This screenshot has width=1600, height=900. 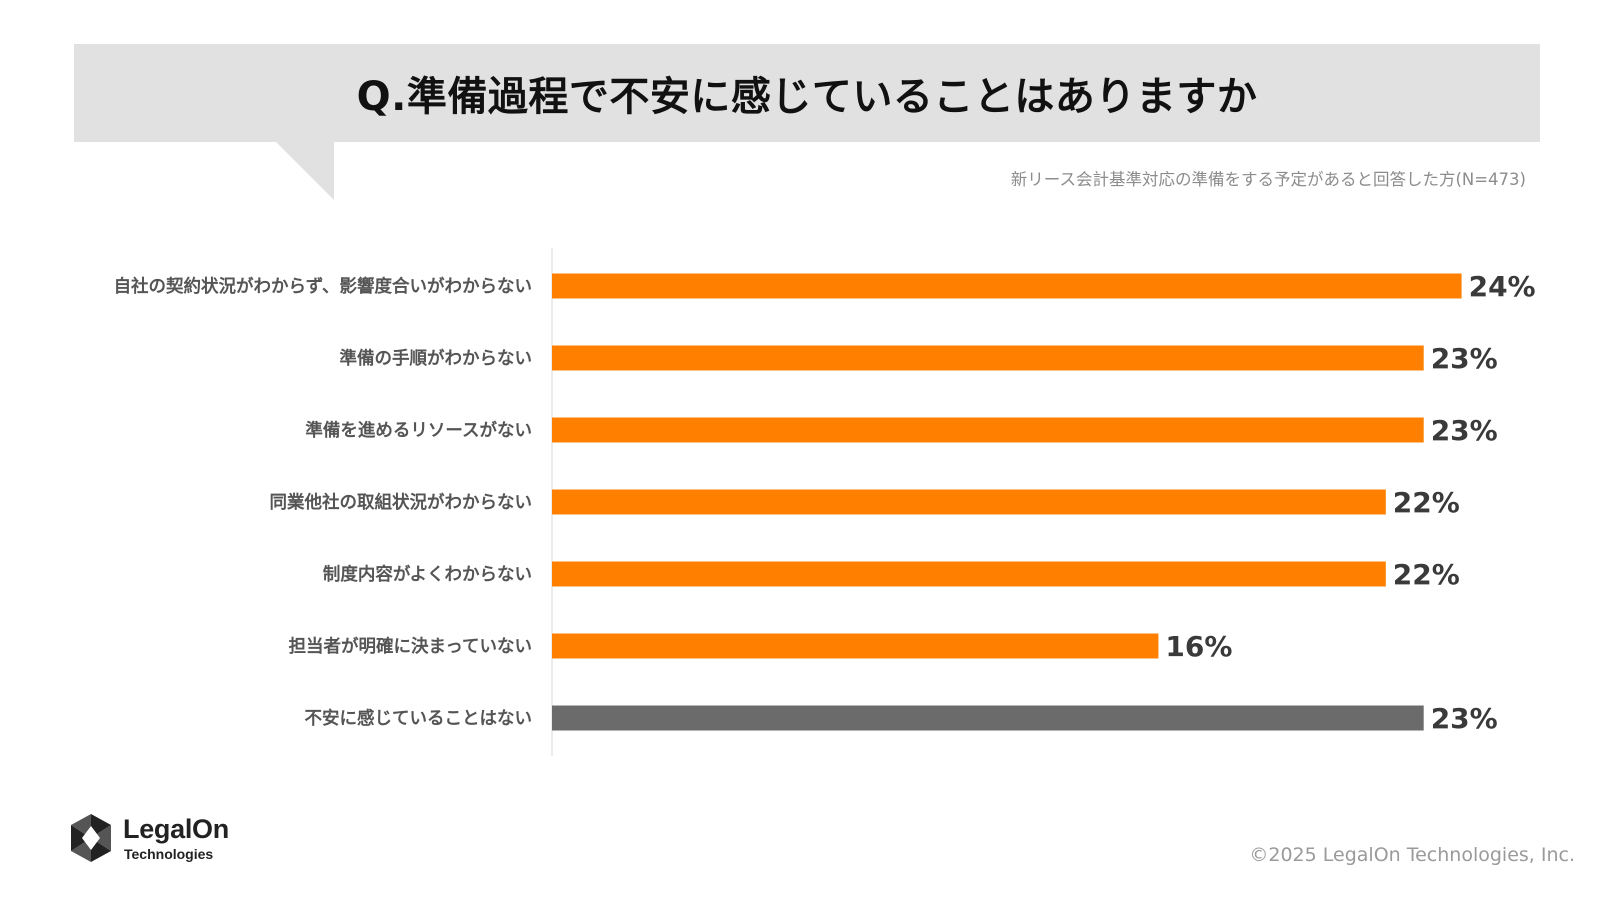 I want to click on title-banner, so click(x=807, y=93).